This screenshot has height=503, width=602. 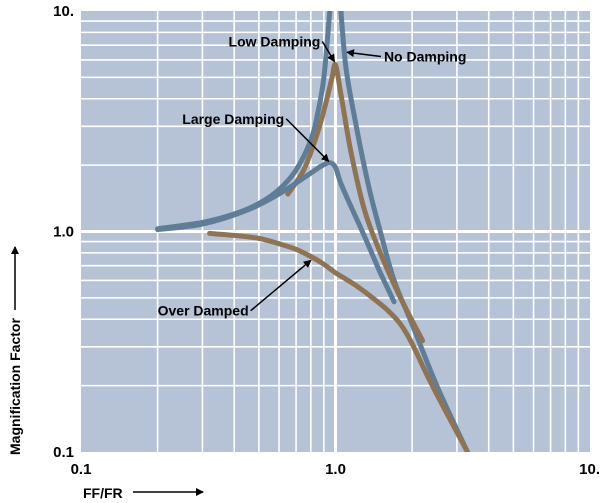 I want to click on x-axis-title: FF/FR, so click(x=103, y=493).